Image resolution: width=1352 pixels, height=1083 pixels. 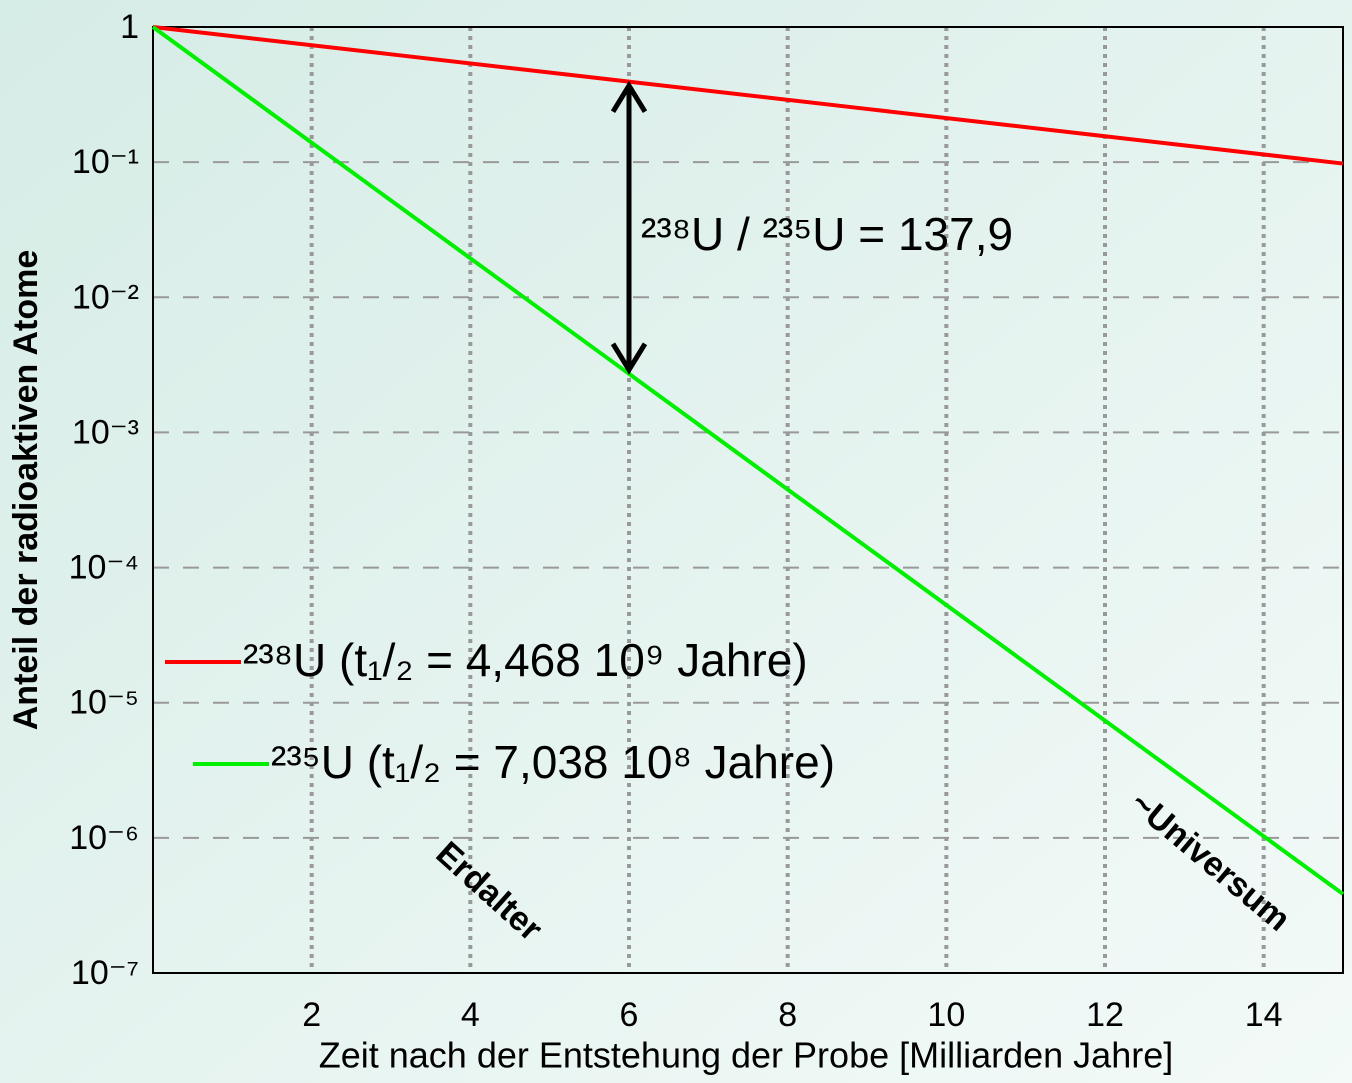 What do you see at coordinates (553, 762) in the screenshot?
I see `legend-label: ²³⁵U (t₁/₂ = 7,038 10⁸ Jahre)` at bounding box center [553, 762].